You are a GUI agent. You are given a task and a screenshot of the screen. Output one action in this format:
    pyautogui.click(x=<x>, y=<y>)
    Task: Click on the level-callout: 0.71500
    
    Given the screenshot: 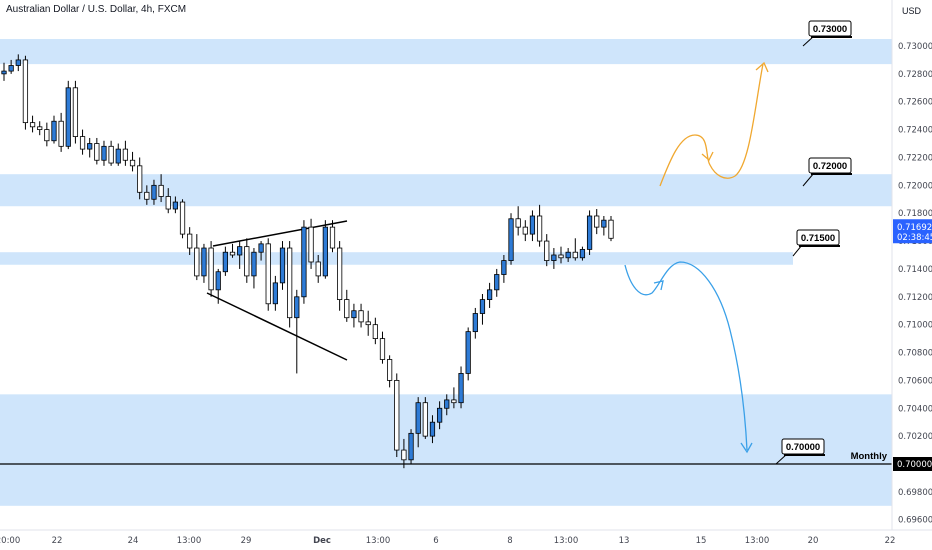 What is the action you would take?
    pyautogui.click(x=816, y=243)
    